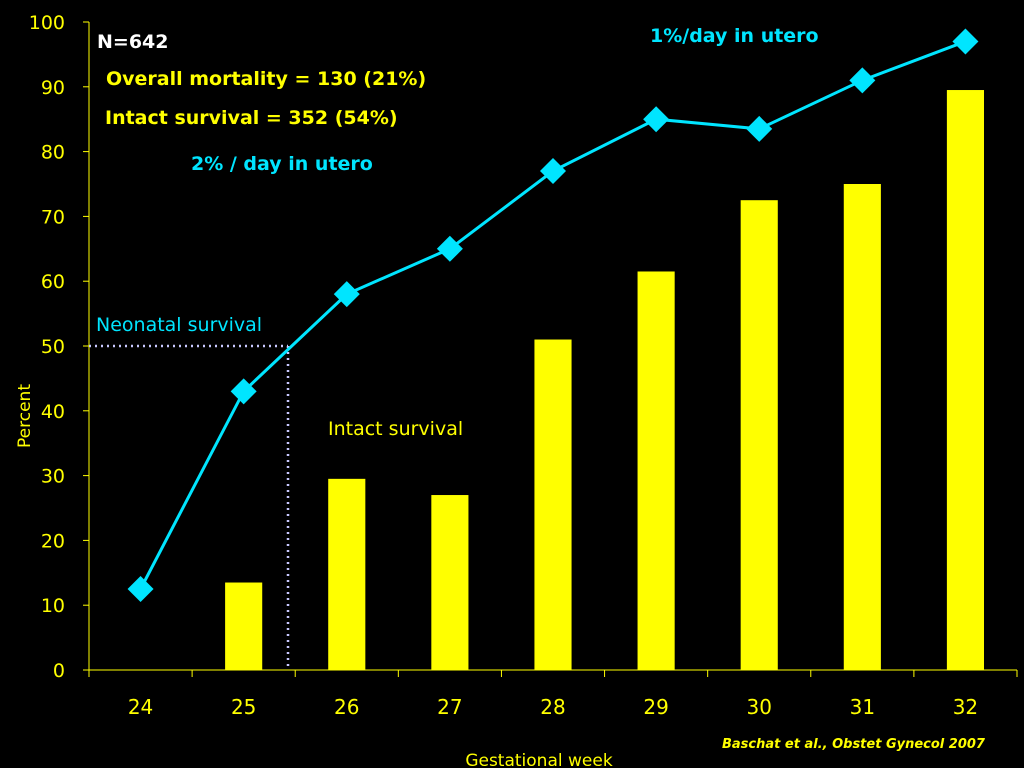 The image size is (1024, 768). Describe the element at coordinates (243, 707) in the screenshot. I see `x-tick-label: 25` at that location.